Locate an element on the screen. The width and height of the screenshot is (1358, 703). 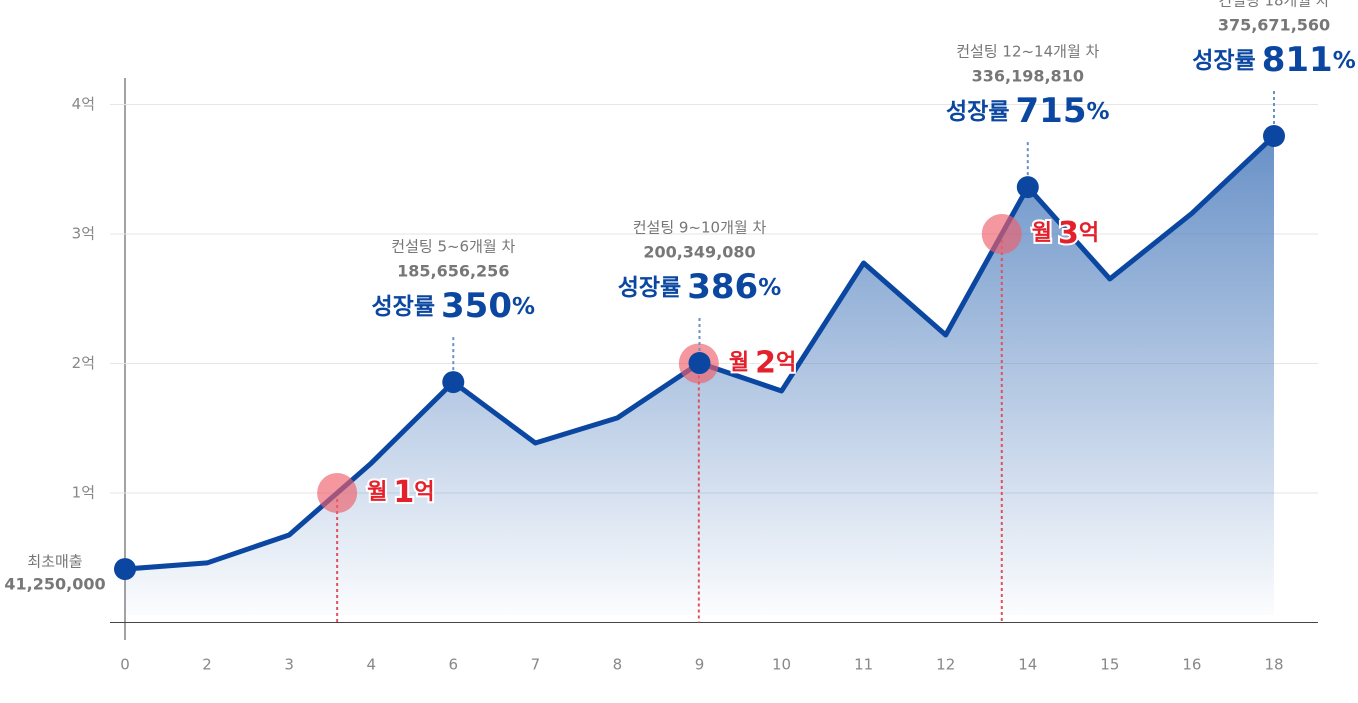
value-label: 200,349,080 is located at coordinates (699, 252).